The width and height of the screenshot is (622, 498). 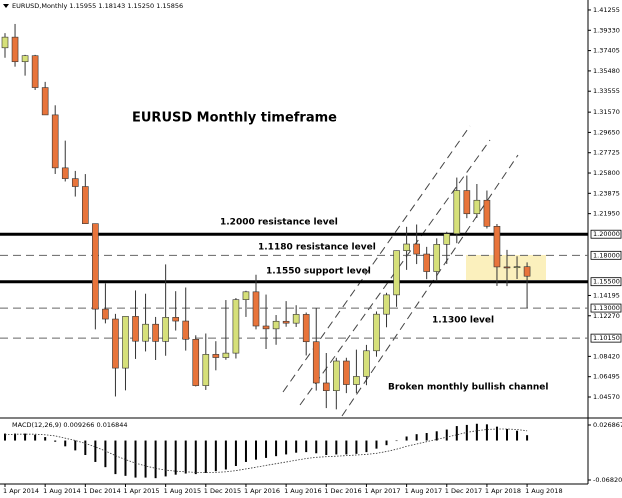 I want to click on y-tick-label: 1.35480, so click(x=606, y=71).